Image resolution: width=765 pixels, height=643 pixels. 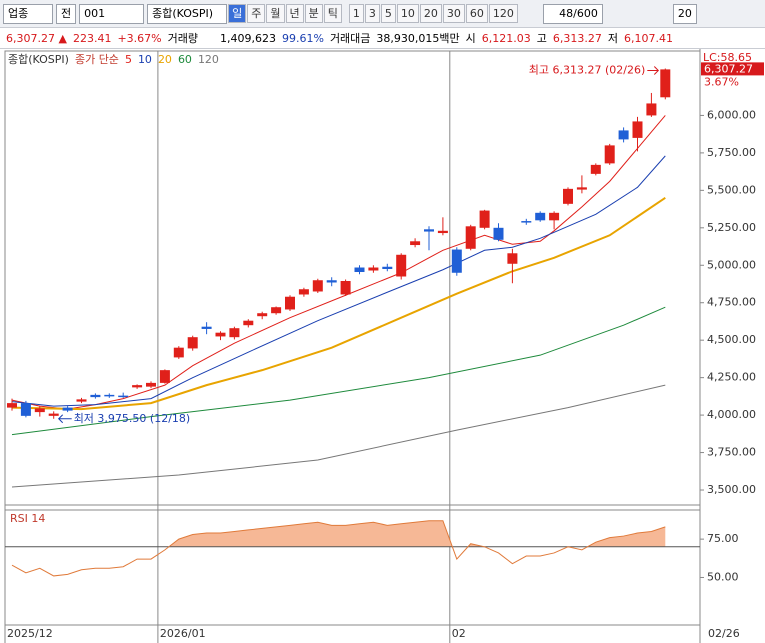 I want to click on interval-button: 3, so click(x=372, y=13).